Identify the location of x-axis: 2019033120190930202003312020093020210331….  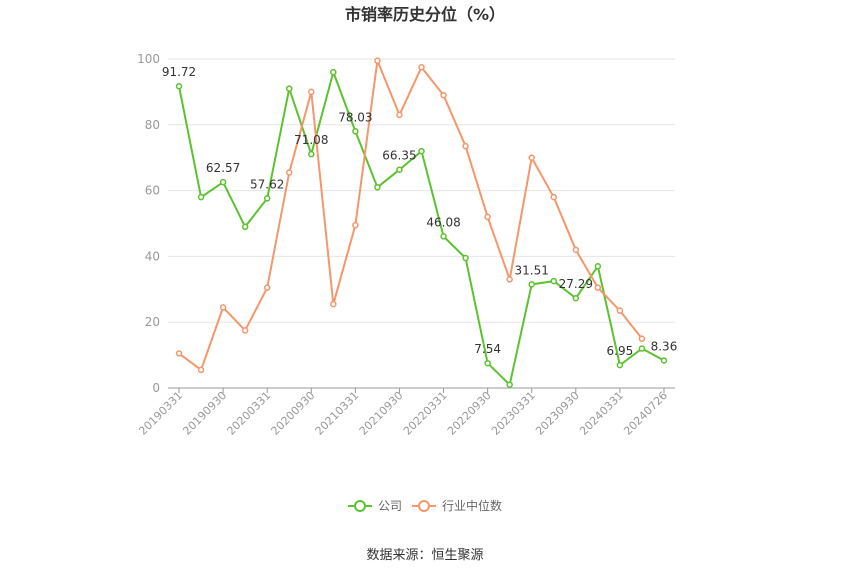
(405, 412).